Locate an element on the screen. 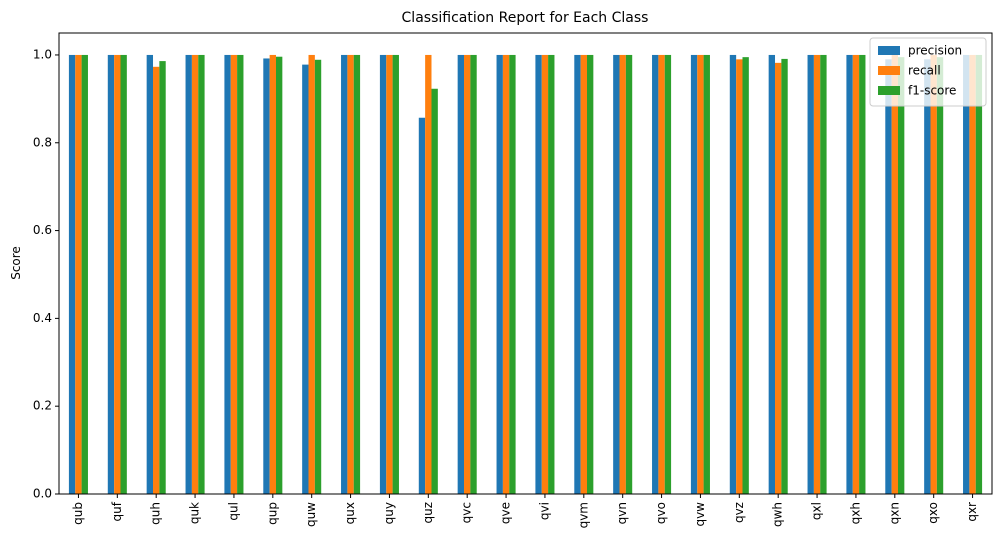  legend: precision recall f1-score is located at coordinates (928, 72).